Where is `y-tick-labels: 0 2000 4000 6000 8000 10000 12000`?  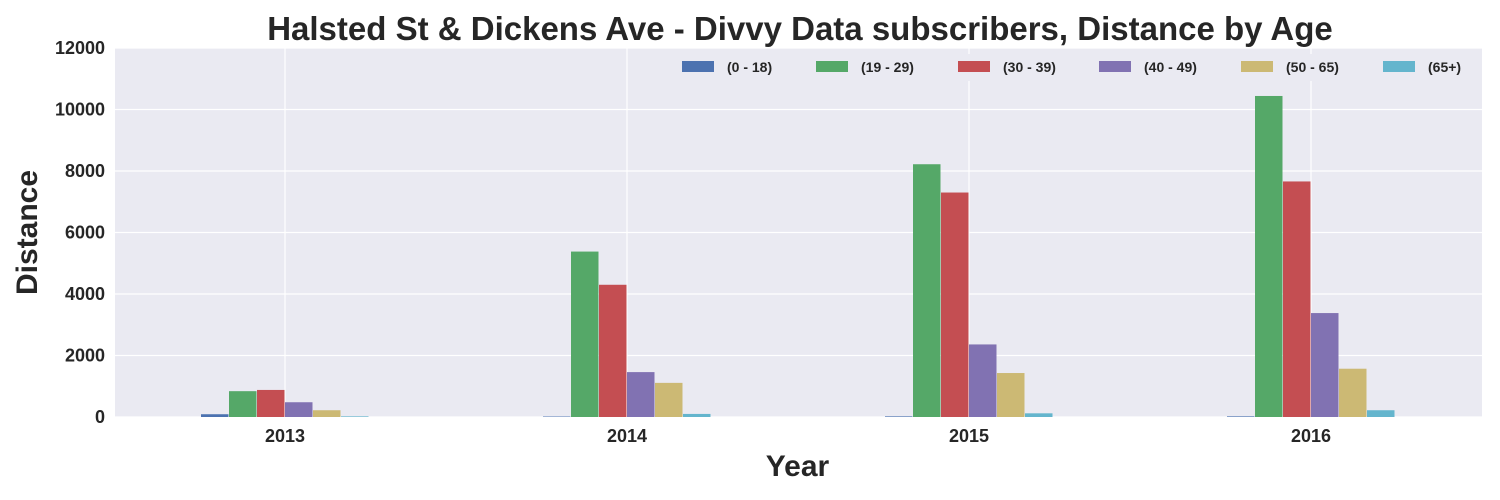
y-tick-labels: 0 2000 4000 6000 8000 10000 12000 is located at coordinates (80, 232).